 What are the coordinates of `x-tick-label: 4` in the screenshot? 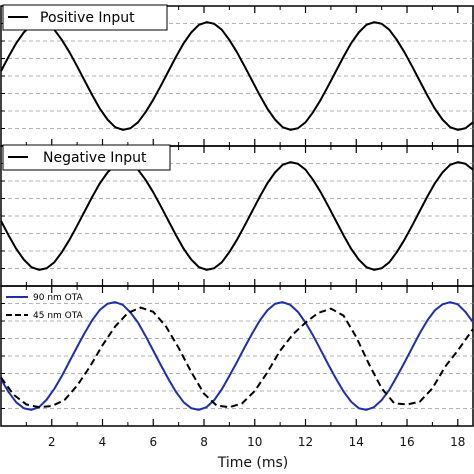 It's located at (103, 442).